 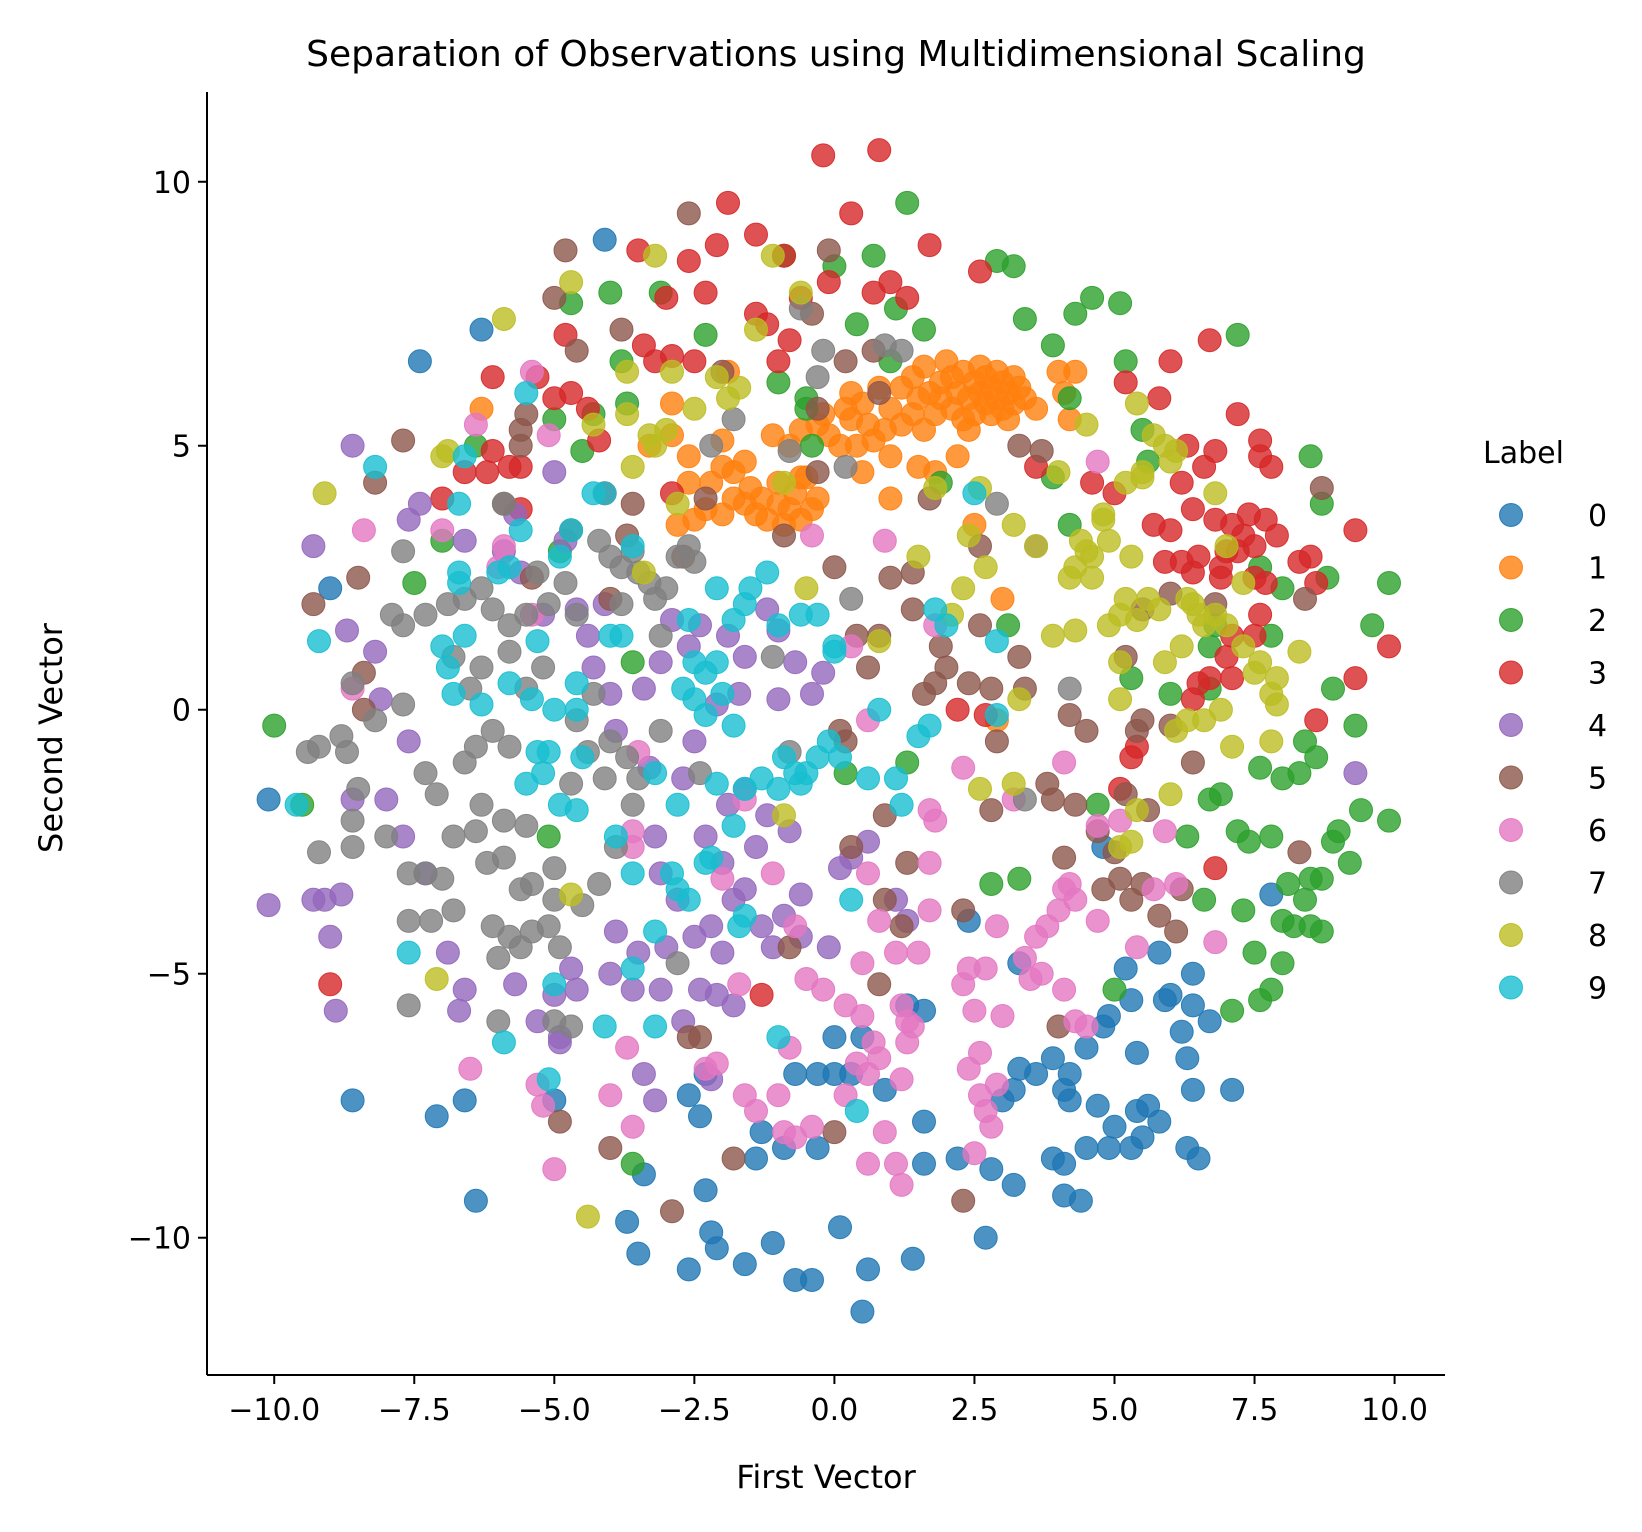 I want to click on x-tick-label: −5.0, so click(x=554, y=1410).